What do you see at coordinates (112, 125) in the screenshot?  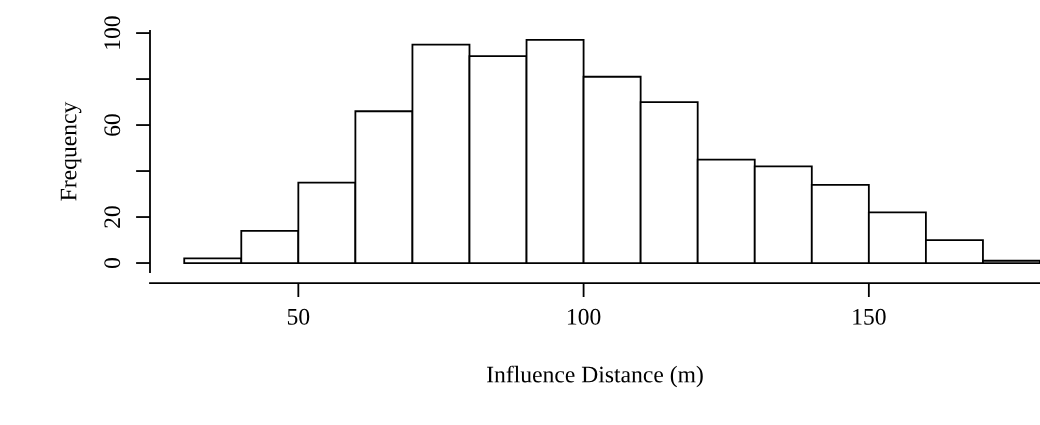 I see `y-tick-label: 60` at bounding box center [112, 125].